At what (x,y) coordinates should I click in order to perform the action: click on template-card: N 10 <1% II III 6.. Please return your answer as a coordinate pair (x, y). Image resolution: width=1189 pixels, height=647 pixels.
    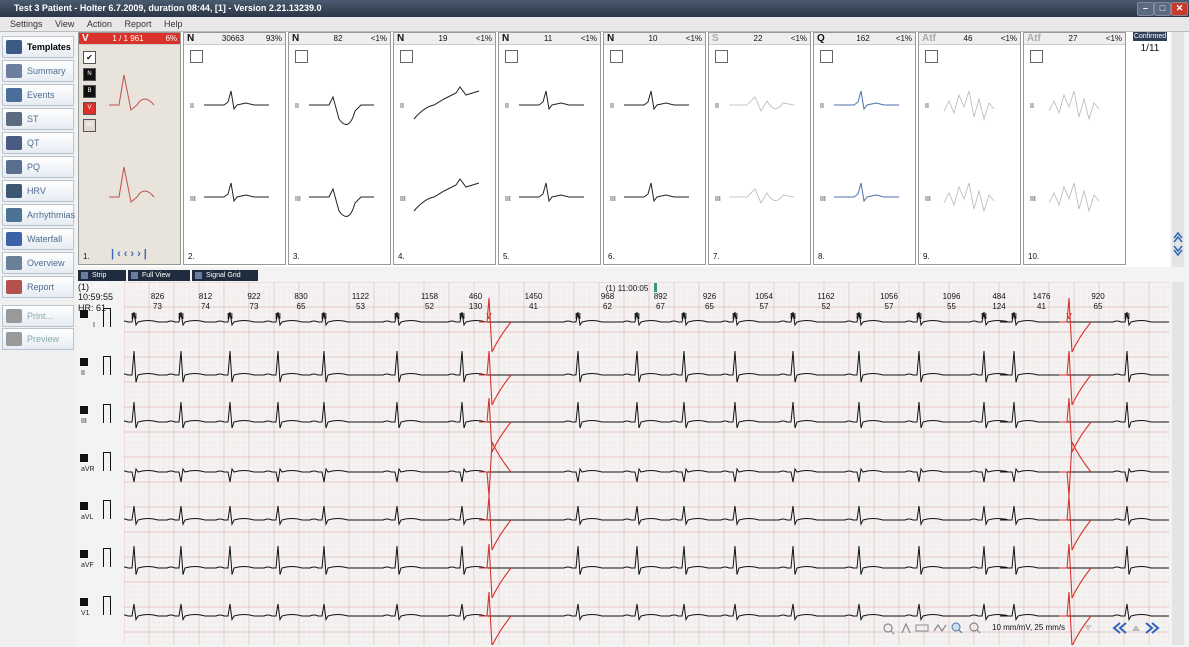
    Looking at the image, I should click on (654, 148).